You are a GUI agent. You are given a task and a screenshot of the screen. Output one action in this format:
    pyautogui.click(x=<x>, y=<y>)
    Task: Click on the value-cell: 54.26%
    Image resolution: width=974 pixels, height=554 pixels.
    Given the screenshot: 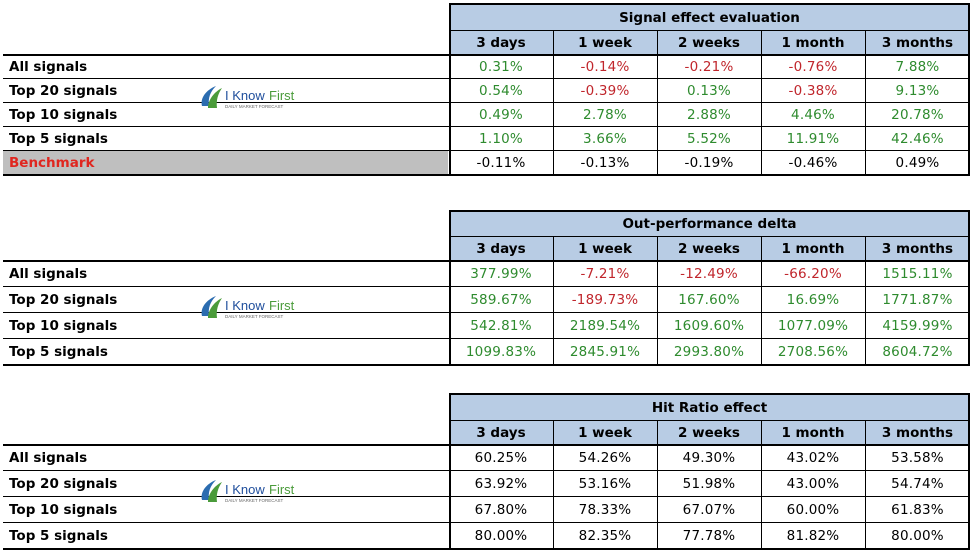 What is the action you would take?
    pyautogui.click(x=605, y=458)
    